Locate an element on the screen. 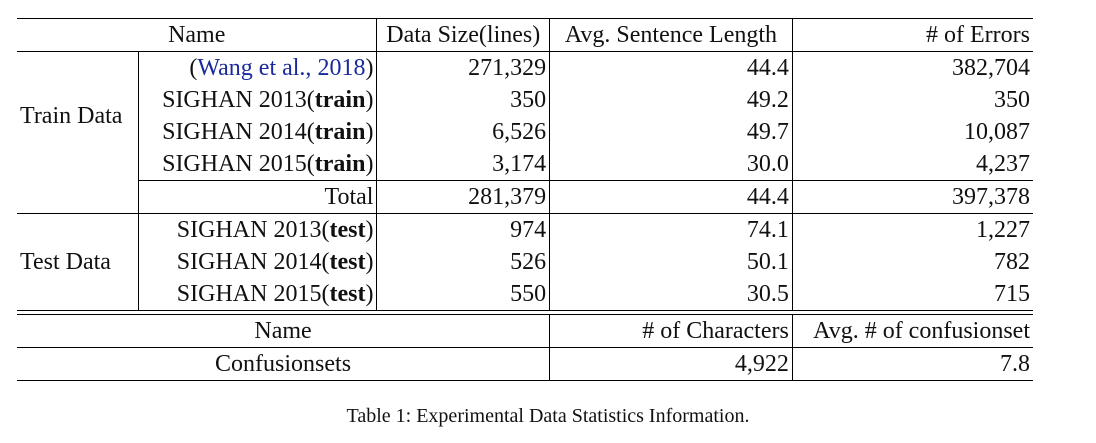 The width and height of the screenshot is (1096, 443). table-row: SIGHAN 2015(test) 550 30.5 715 is located at coordinates (525, 294).